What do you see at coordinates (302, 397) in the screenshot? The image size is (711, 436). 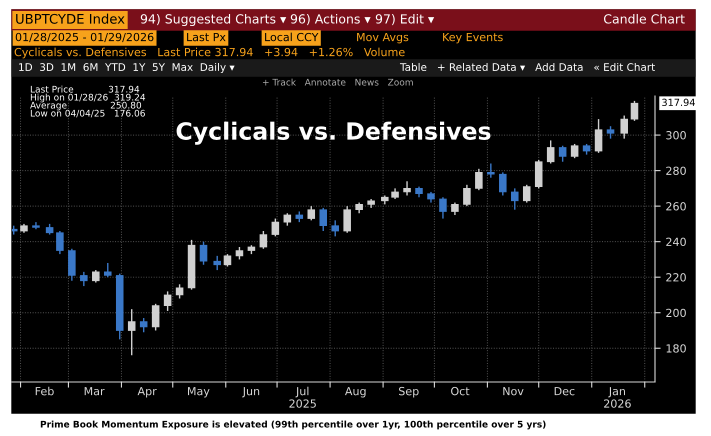 I see `x-tick-label: Jul 2025` at bounding box center [302, 397].